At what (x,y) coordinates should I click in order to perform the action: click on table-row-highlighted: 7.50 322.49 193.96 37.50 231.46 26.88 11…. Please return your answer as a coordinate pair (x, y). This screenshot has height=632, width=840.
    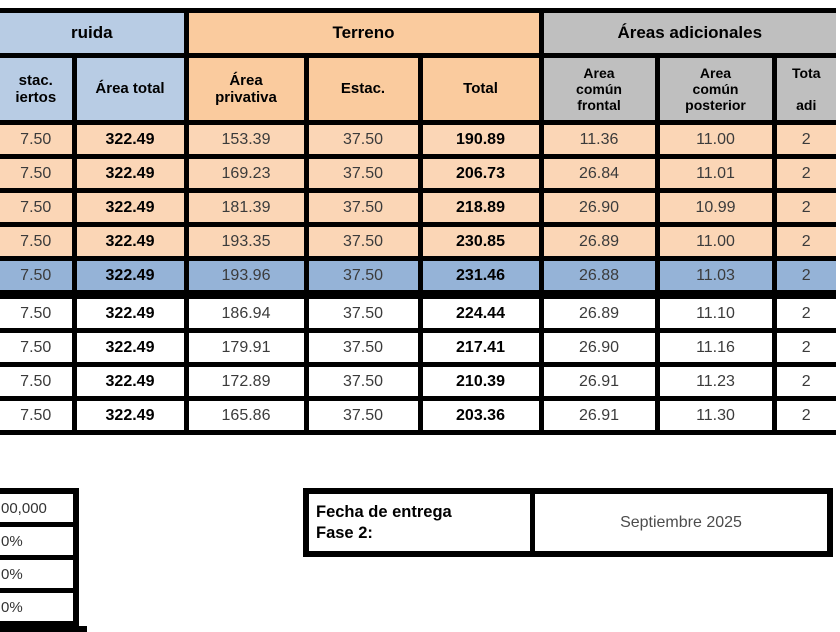
    Looking at the image, I should click on (418, 276).